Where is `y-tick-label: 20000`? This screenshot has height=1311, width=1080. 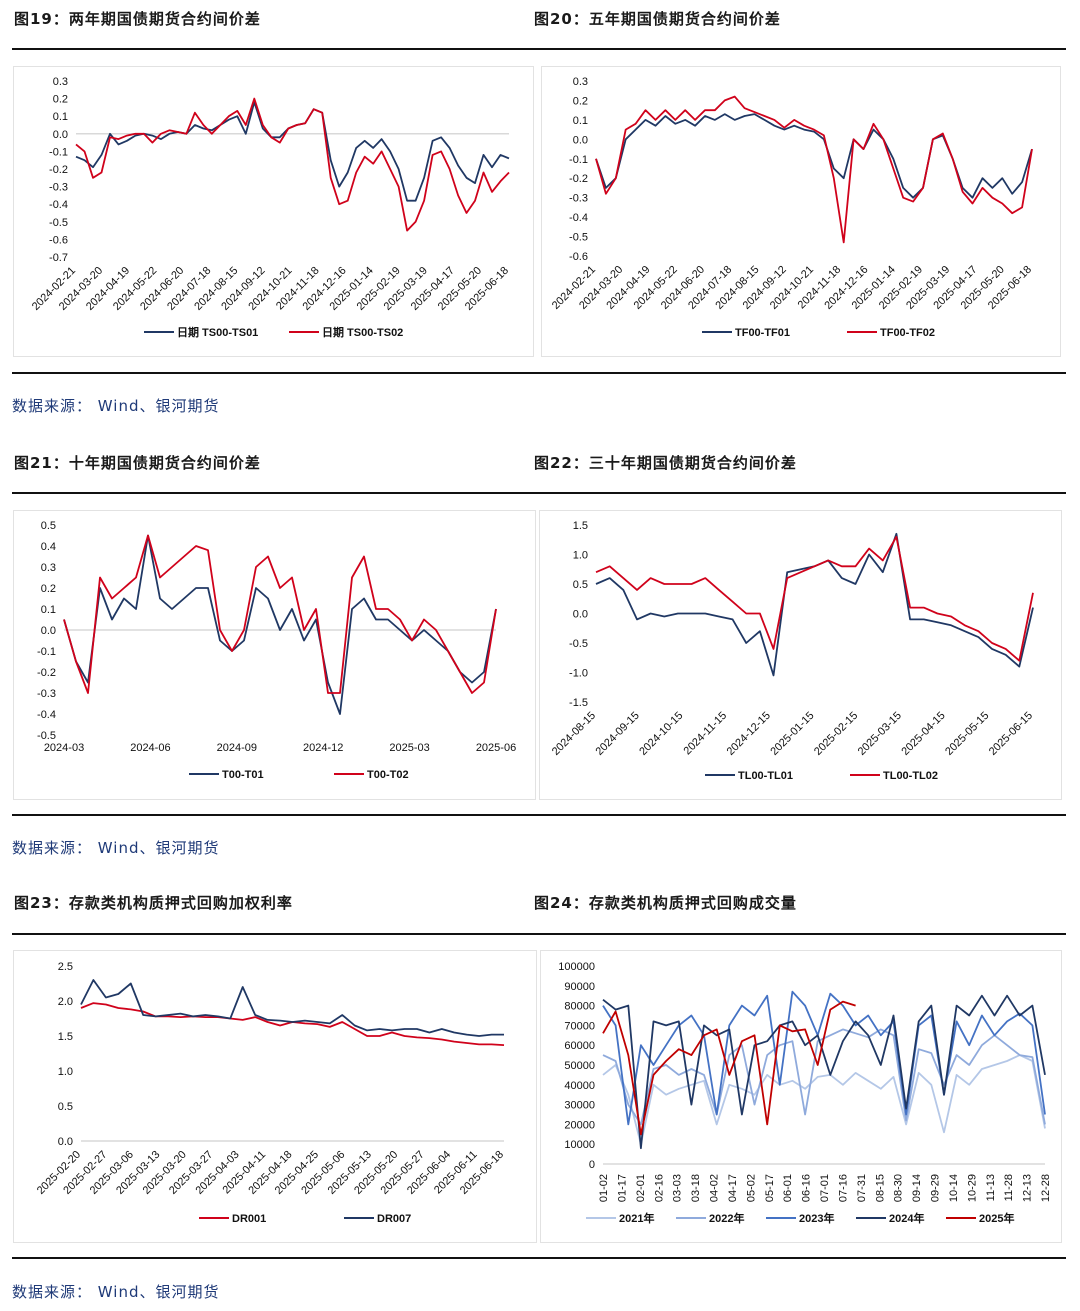
y-tick-label: 20000 is located at coordinates (579, 1125).